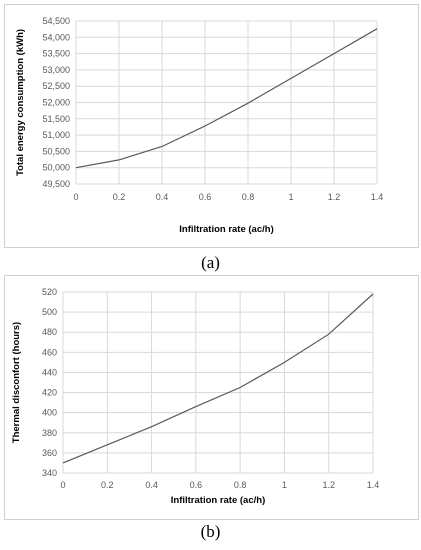 The height and width of the screenshot is (550, 421). What do you see at coordinates (49, 473) in the screenshot?
I see `chart-b-ytick-label: 340` at bounding box center [49, 473].